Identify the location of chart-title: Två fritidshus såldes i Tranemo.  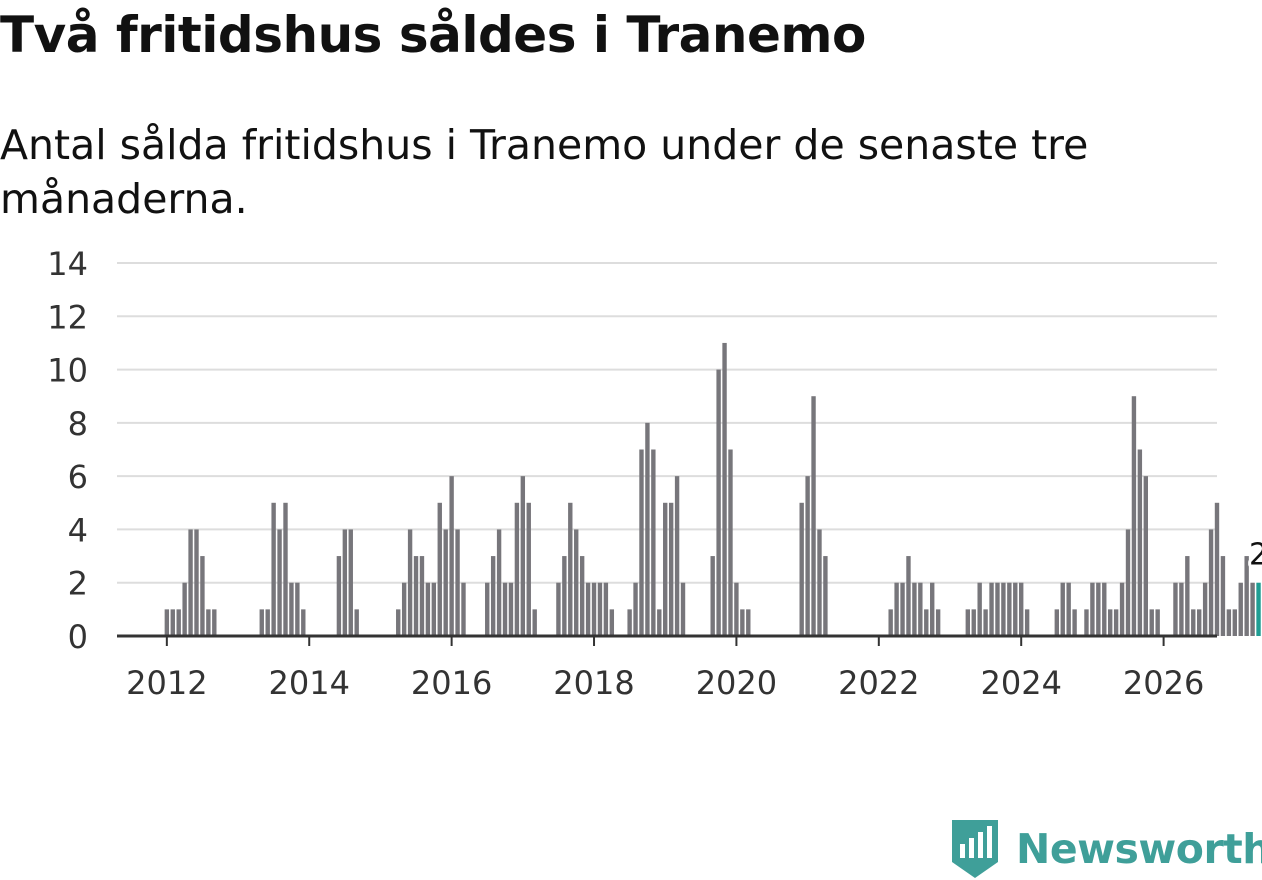
(433, 35).